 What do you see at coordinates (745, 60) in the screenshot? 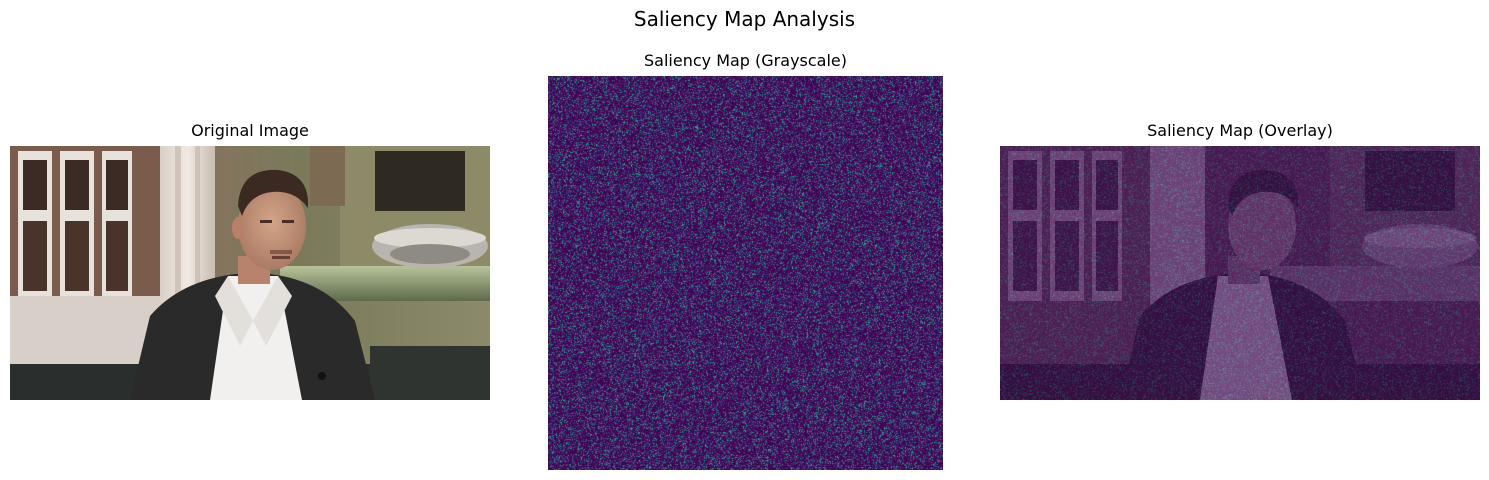
I see `saliency-grayscale-title: Saliency Map (Grayscale)` at bounding box center [745, 60].